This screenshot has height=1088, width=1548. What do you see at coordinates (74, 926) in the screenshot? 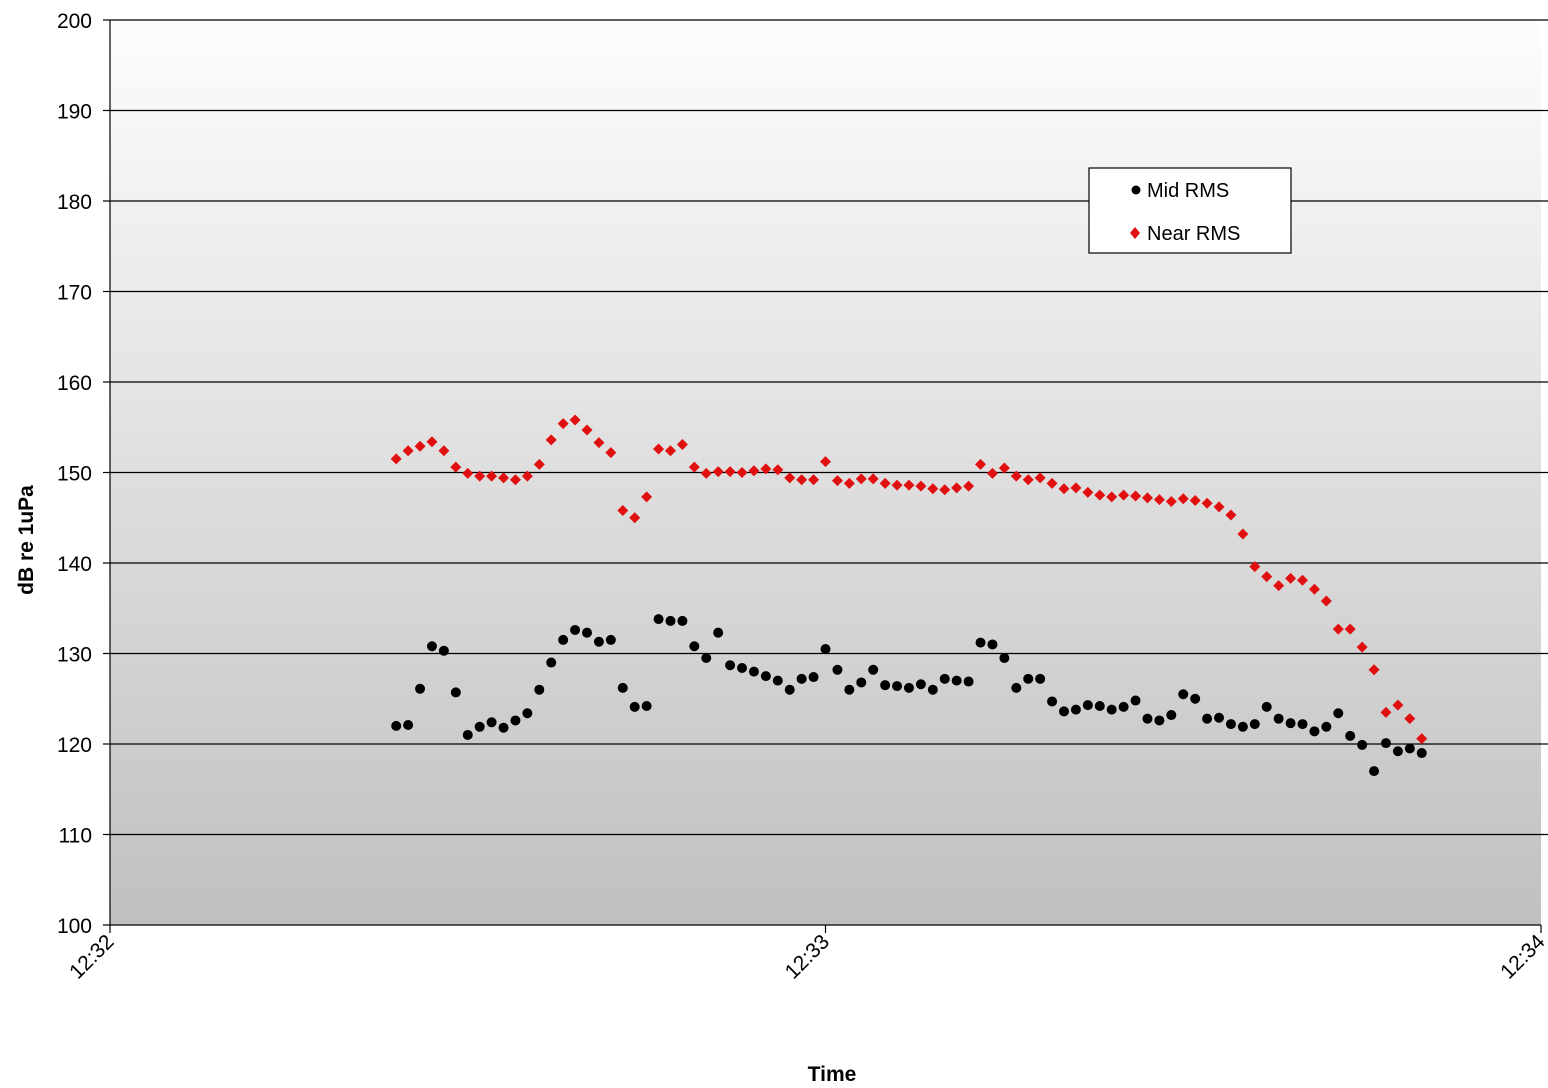
I see `y-tick-label: 100` at bounding box center [74, 926].